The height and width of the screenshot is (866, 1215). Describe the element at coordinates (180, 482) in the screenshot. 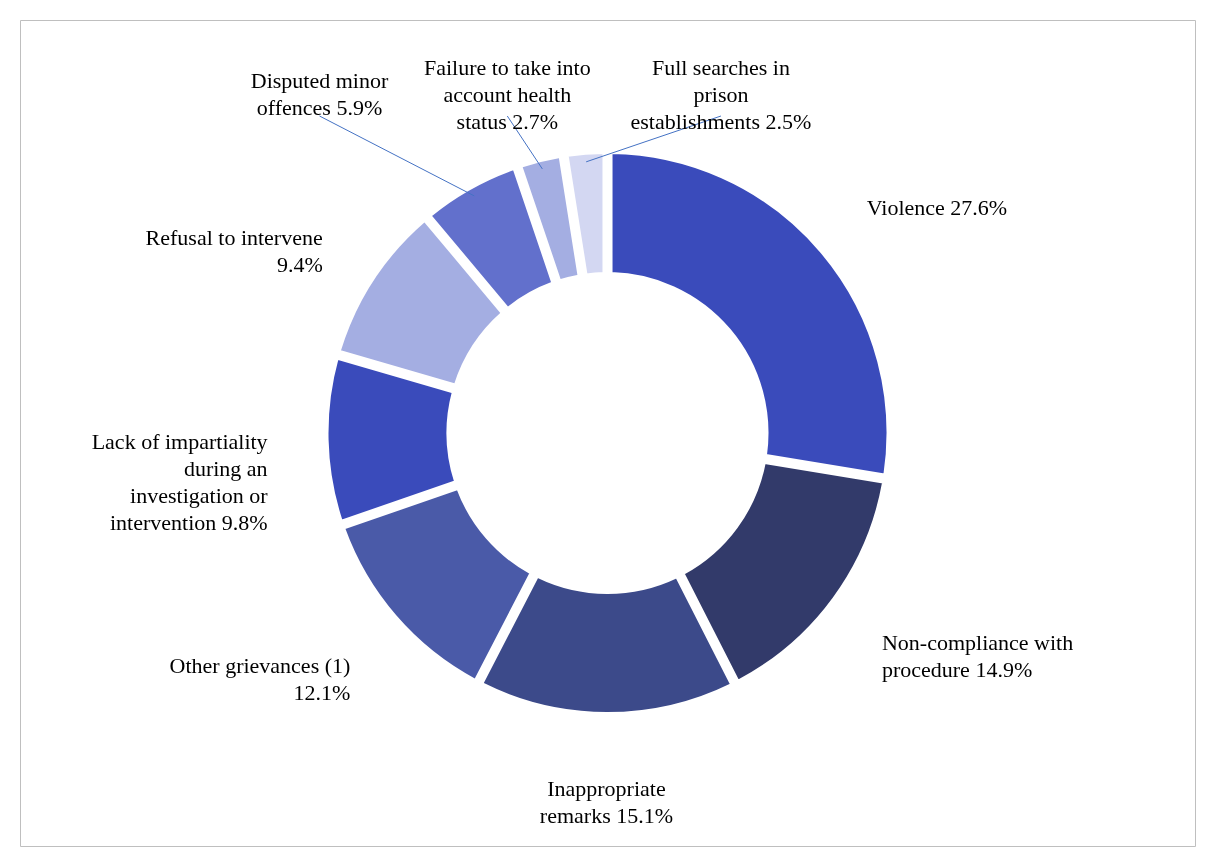

I see `slice-label: Lack of impartiality during an investigation or intervention 9.8%` at that location.